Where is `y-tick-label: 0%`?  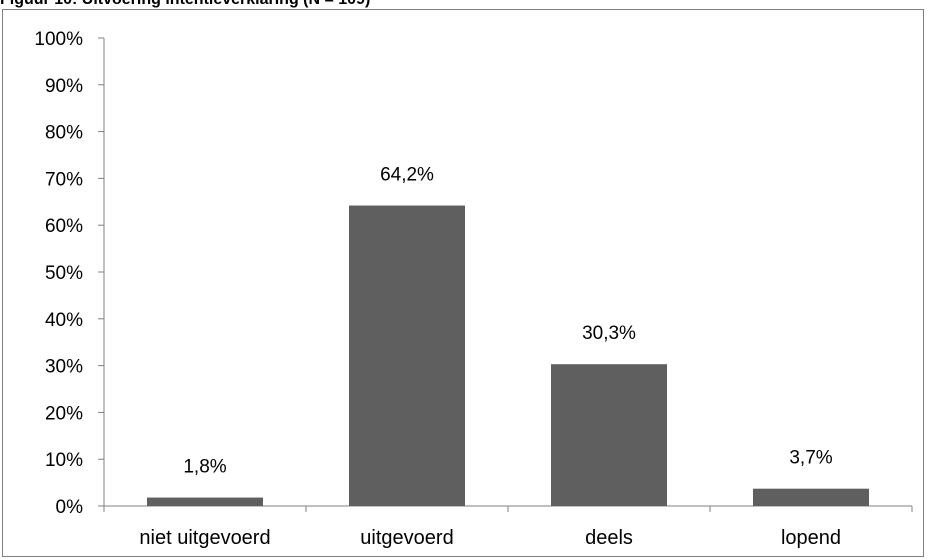
y-tick-label: 0% is located at coordinates (70, 507).